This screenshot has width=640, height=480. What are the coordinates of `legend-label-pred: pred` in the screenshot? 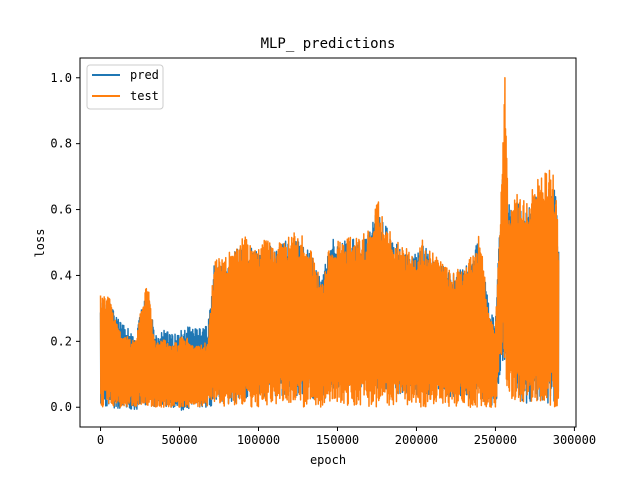 It's located at (144, 75).